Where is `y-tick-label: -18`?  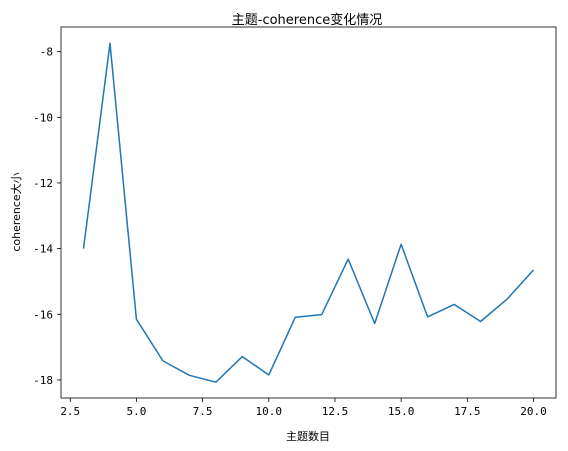 y-tick-label: -18 is located at coordinates (43, 380).